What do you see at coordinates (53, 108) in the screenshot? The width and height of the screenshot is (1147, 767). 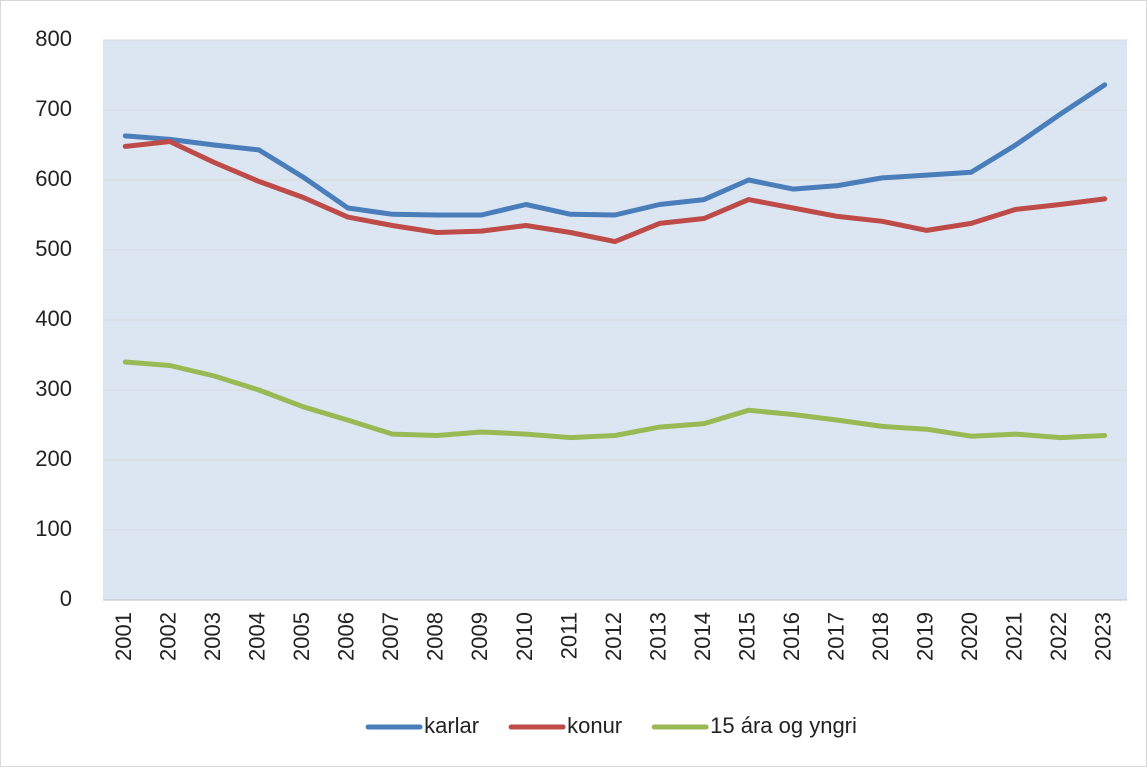 I see `y-tick-label: 700` at bounding box center [53, 108].